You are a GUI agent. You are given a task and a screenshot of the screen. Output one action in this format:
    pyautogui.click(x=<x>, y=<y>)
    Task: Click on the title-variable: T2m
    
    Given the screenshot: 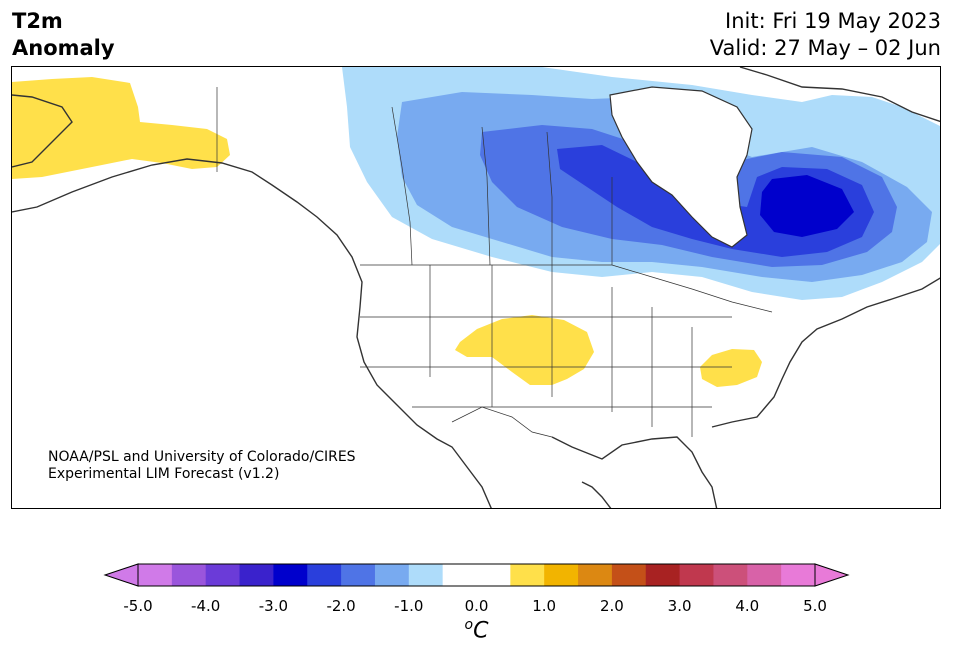 What is the action you would take?
    pyautogui.click(x=37, y=21)
    